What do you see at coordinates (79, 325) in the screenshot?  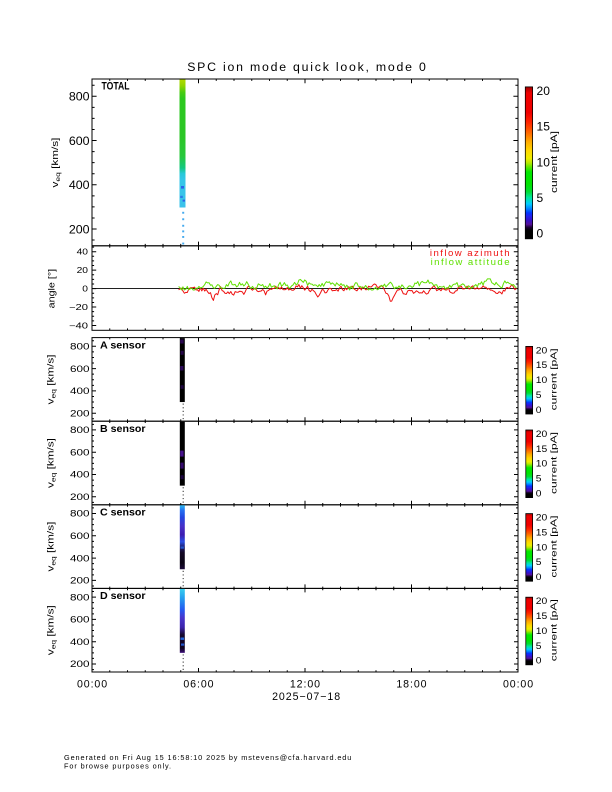 I see `svg-text: −40` at bounding box center [79, 325].